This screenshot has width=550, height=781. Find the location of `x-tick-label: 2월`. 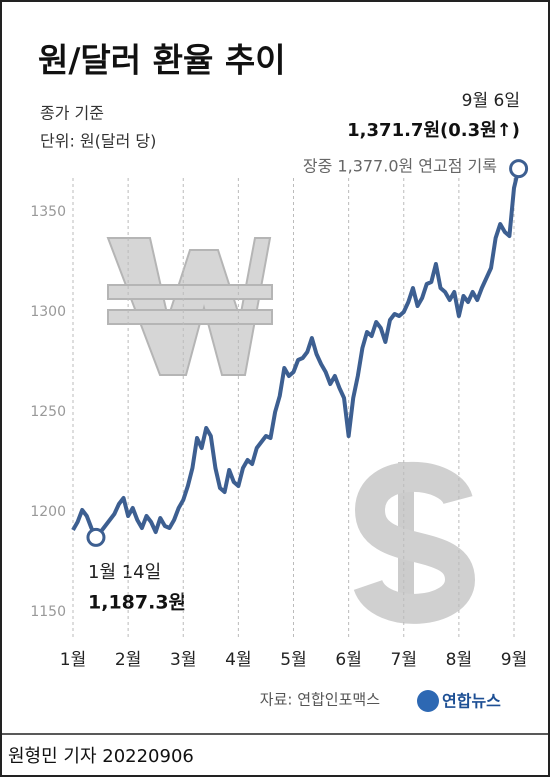

x-tick-label: 2월 is located at coordinates (128, 660).